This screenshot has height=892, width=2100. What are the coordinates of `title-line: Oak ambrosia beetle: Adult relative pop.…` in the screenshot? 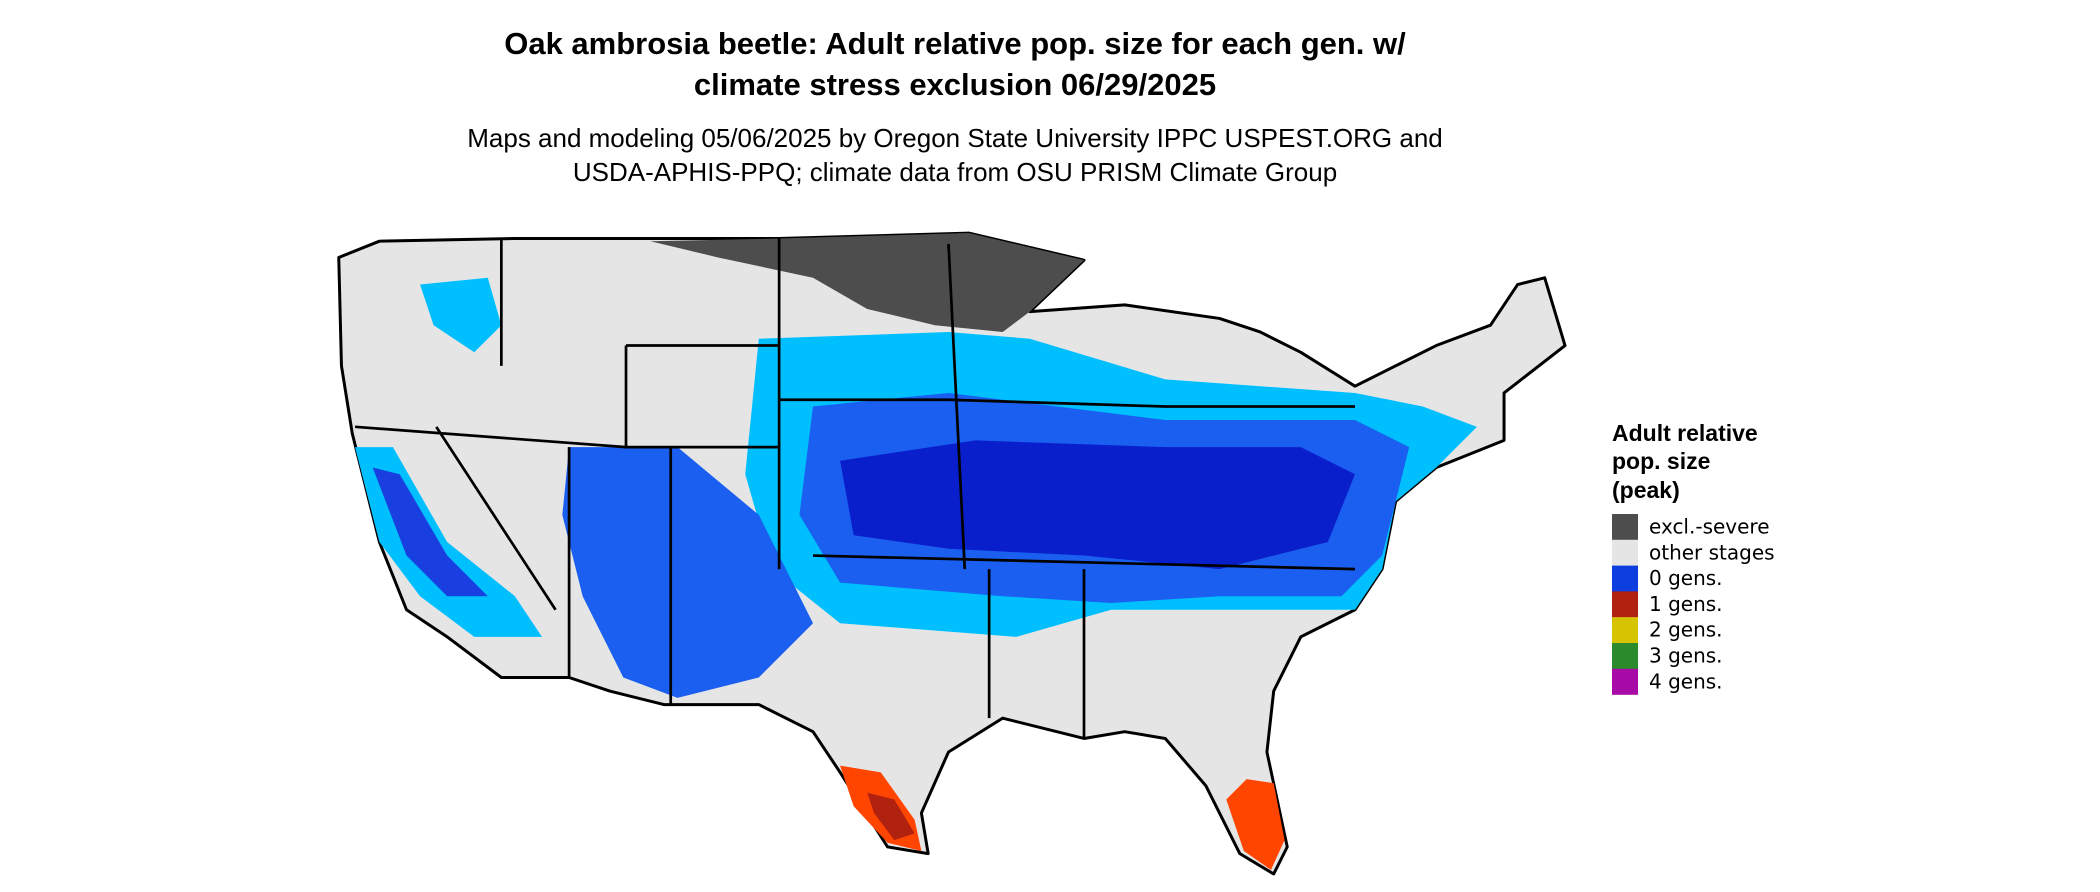 It's located at (955, 43).